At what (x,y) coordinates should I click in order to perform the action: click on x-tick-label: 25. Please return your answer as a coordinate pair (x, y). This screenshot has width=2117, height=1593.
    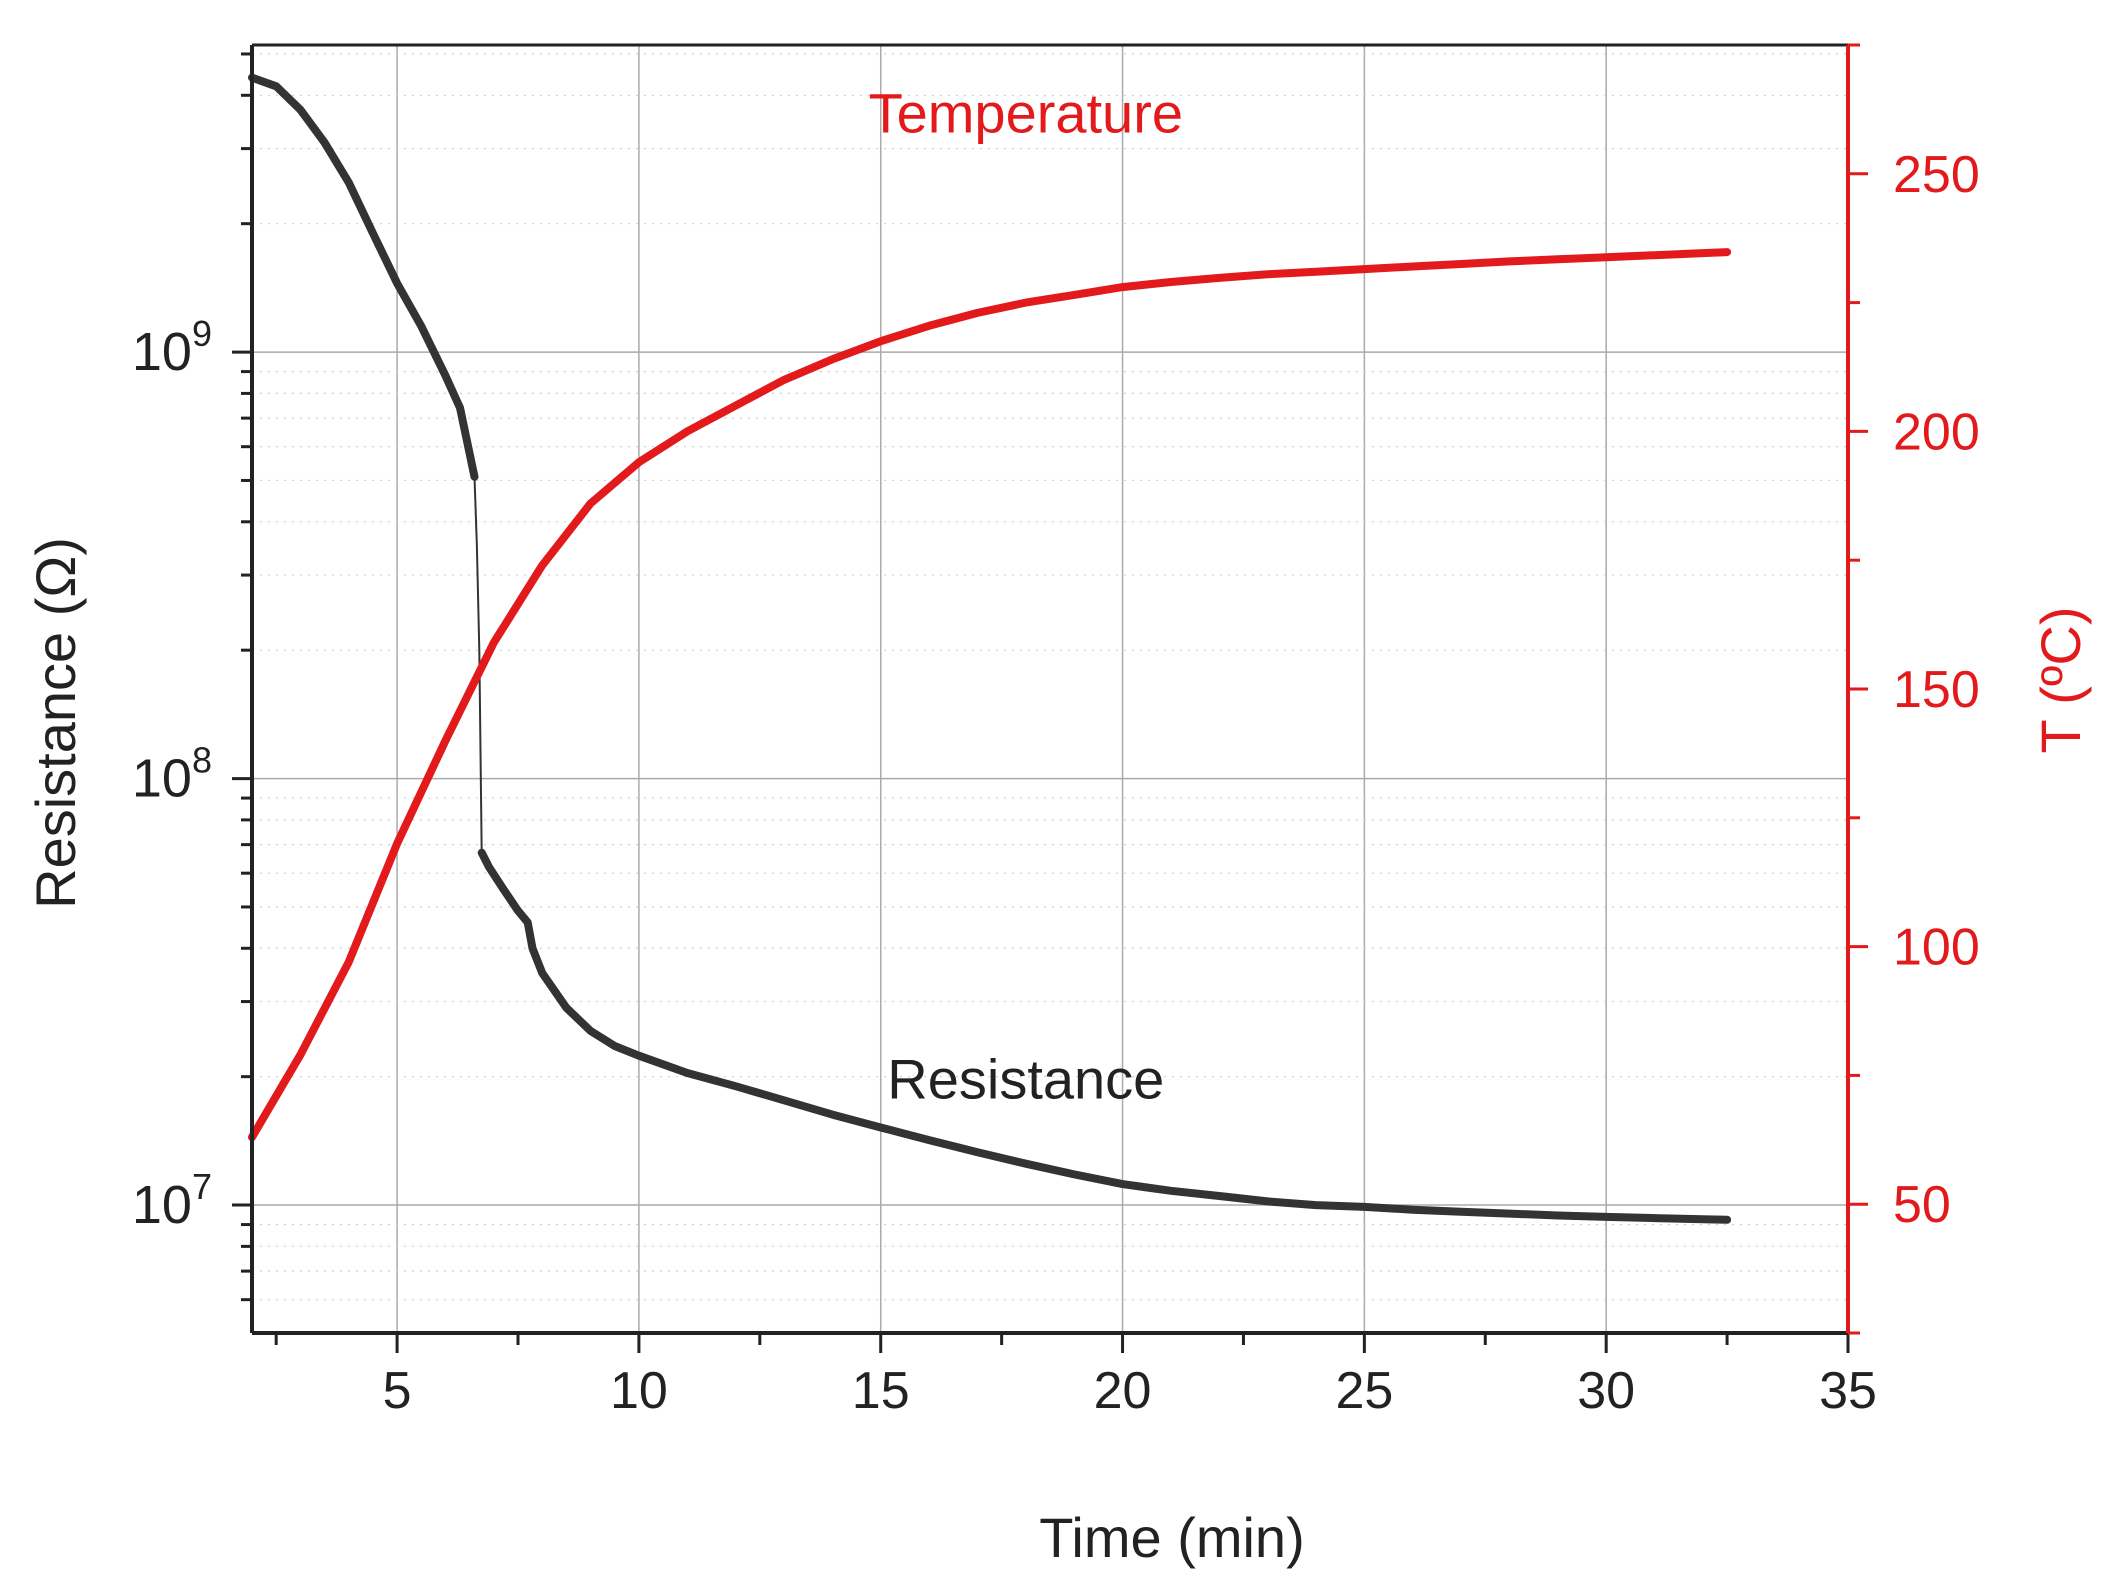
    Looking at the image, I should click on (1364, 1391).